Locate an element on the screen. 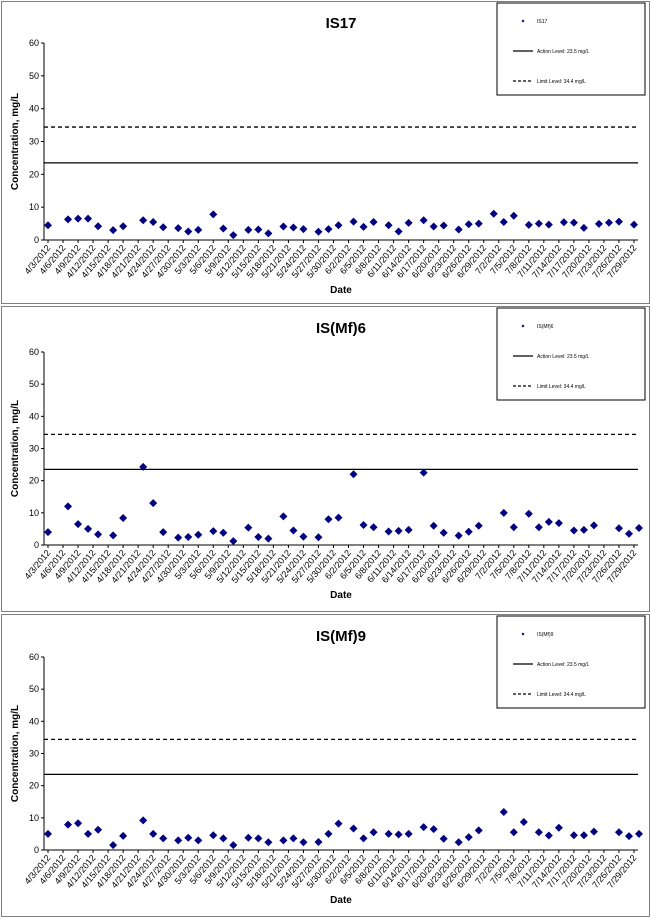  chart-title: IS(Mf)6 is located at coordinates (341, 328).